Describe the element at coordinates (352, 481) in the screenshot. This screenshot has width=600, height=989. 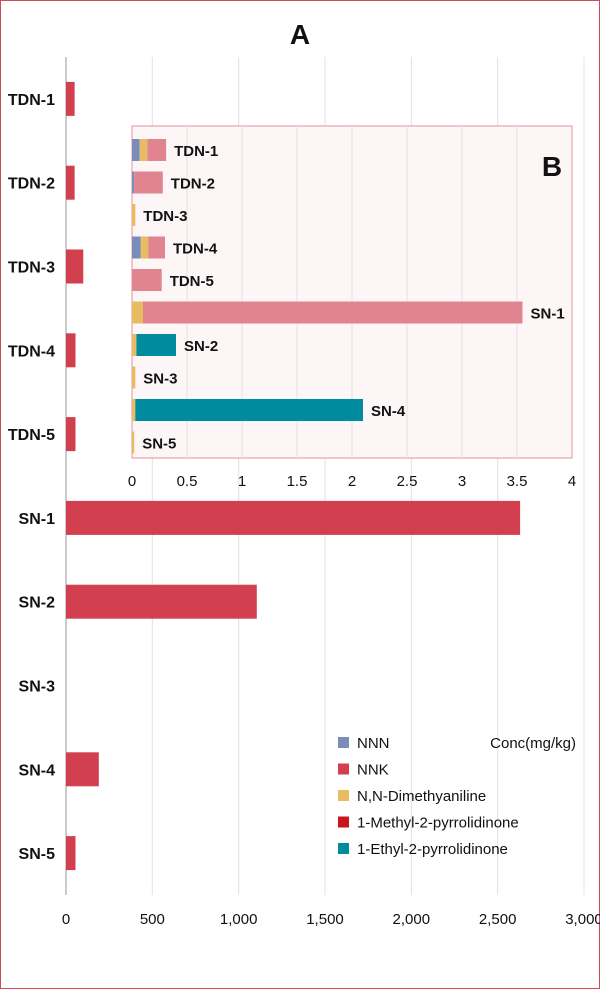
I see `x-tick-label-b: 2` at that location.